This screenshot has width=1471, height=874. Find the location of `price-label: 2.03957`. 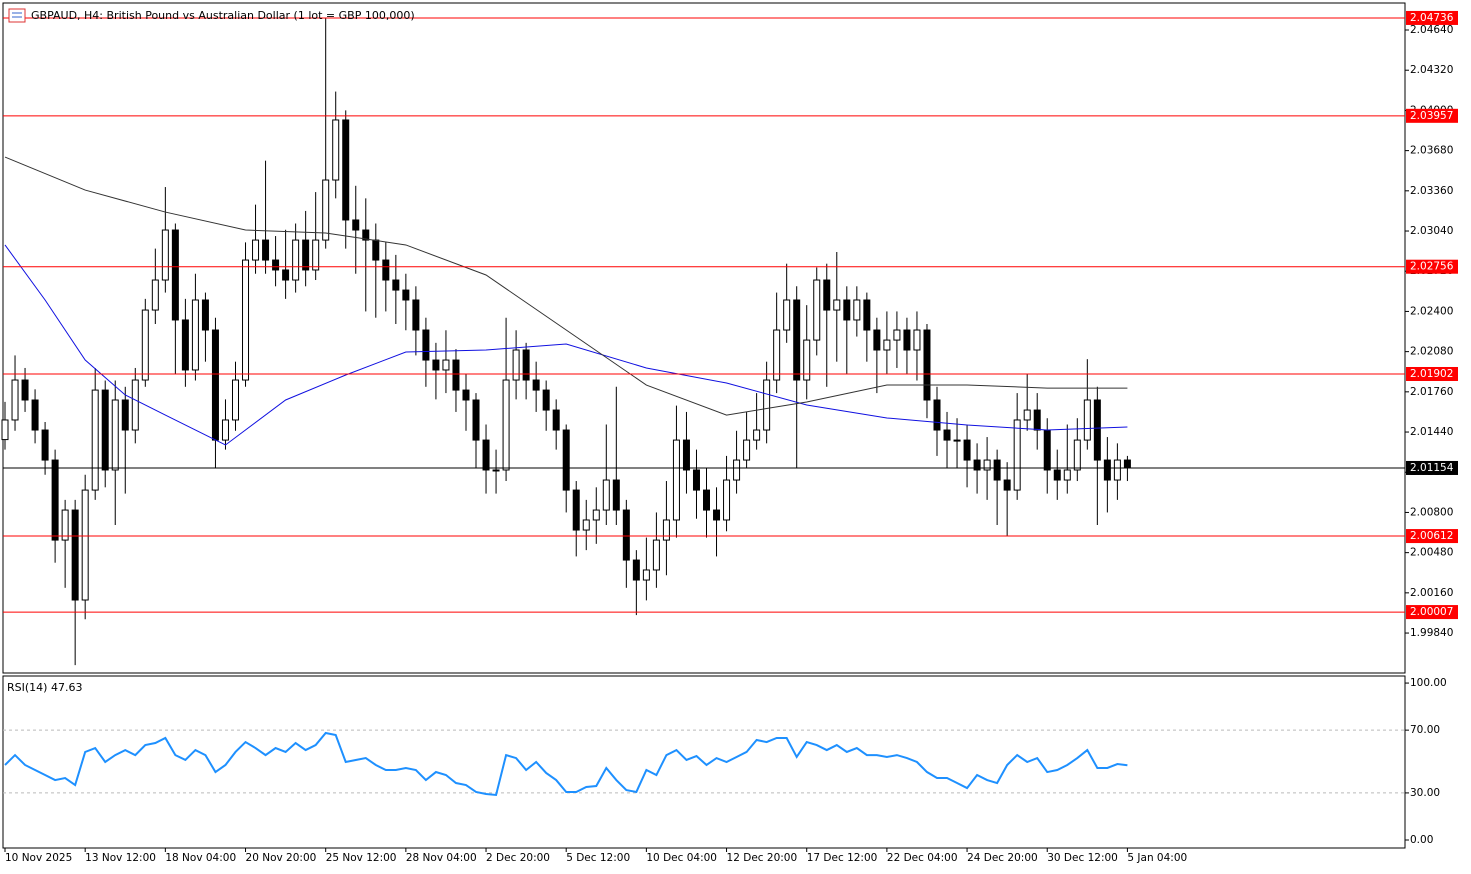

price-label: 2.03957 is located at coordinates (1431, 116).